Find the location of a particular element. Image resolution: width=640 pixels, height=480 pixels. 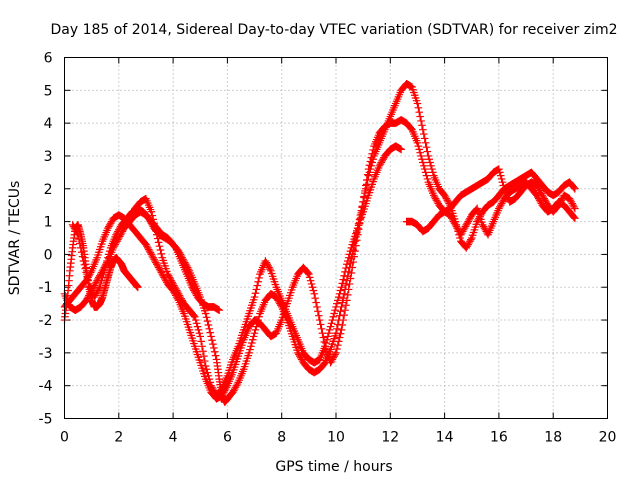

y-tick-label: 2 is located at coordinates (48, 190).